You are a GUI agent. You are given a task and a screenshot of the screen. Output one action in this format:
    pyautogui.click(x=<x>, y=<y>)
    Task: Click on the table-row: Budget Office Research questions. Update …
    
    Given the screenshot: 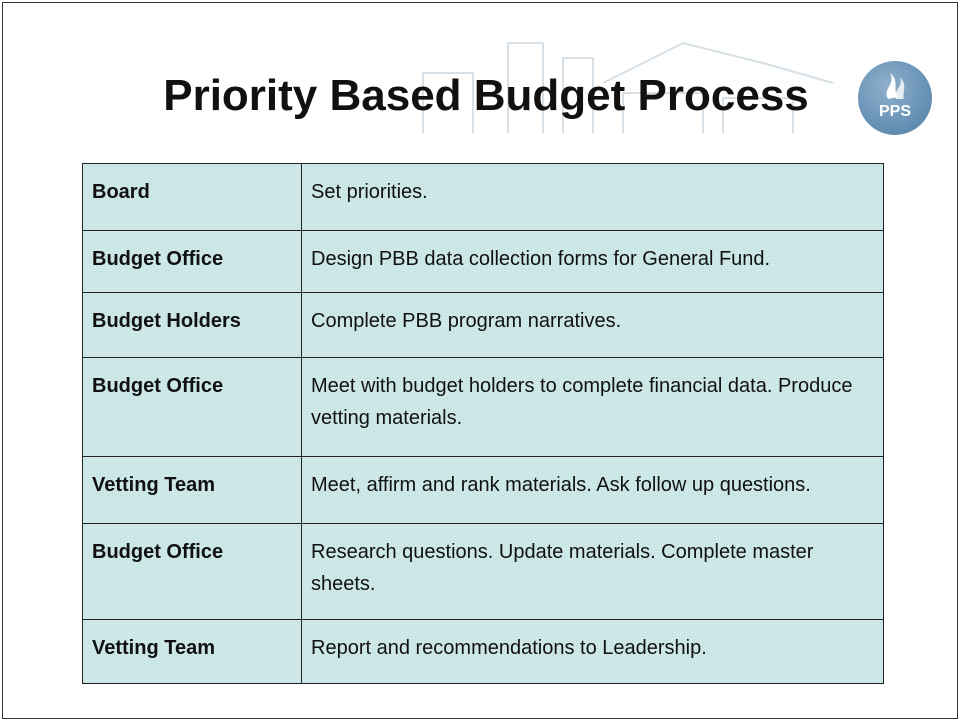 What is the action you would take?
    pyautogui.click(x=483, y=571)
    